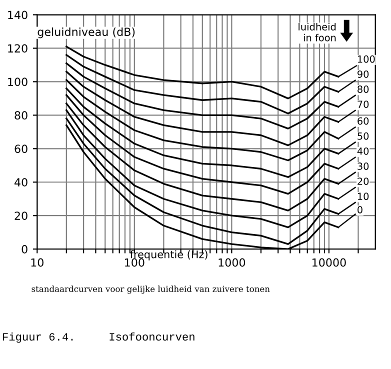  Describe the element at coordinates (25, 249) in the screenshot. I see `y-tick-label: 0` at that location.